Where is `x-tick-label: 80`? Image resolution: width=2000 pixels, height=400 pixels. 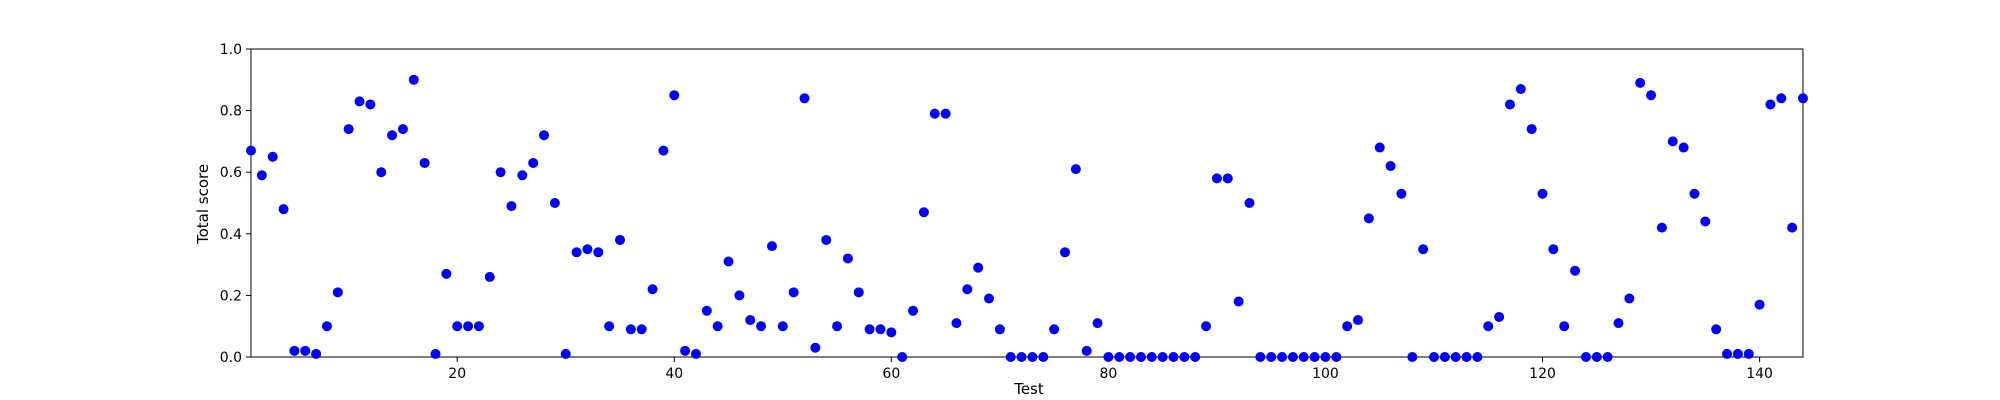 x-tick-label: 80 is located at coordinates (1108, 374).